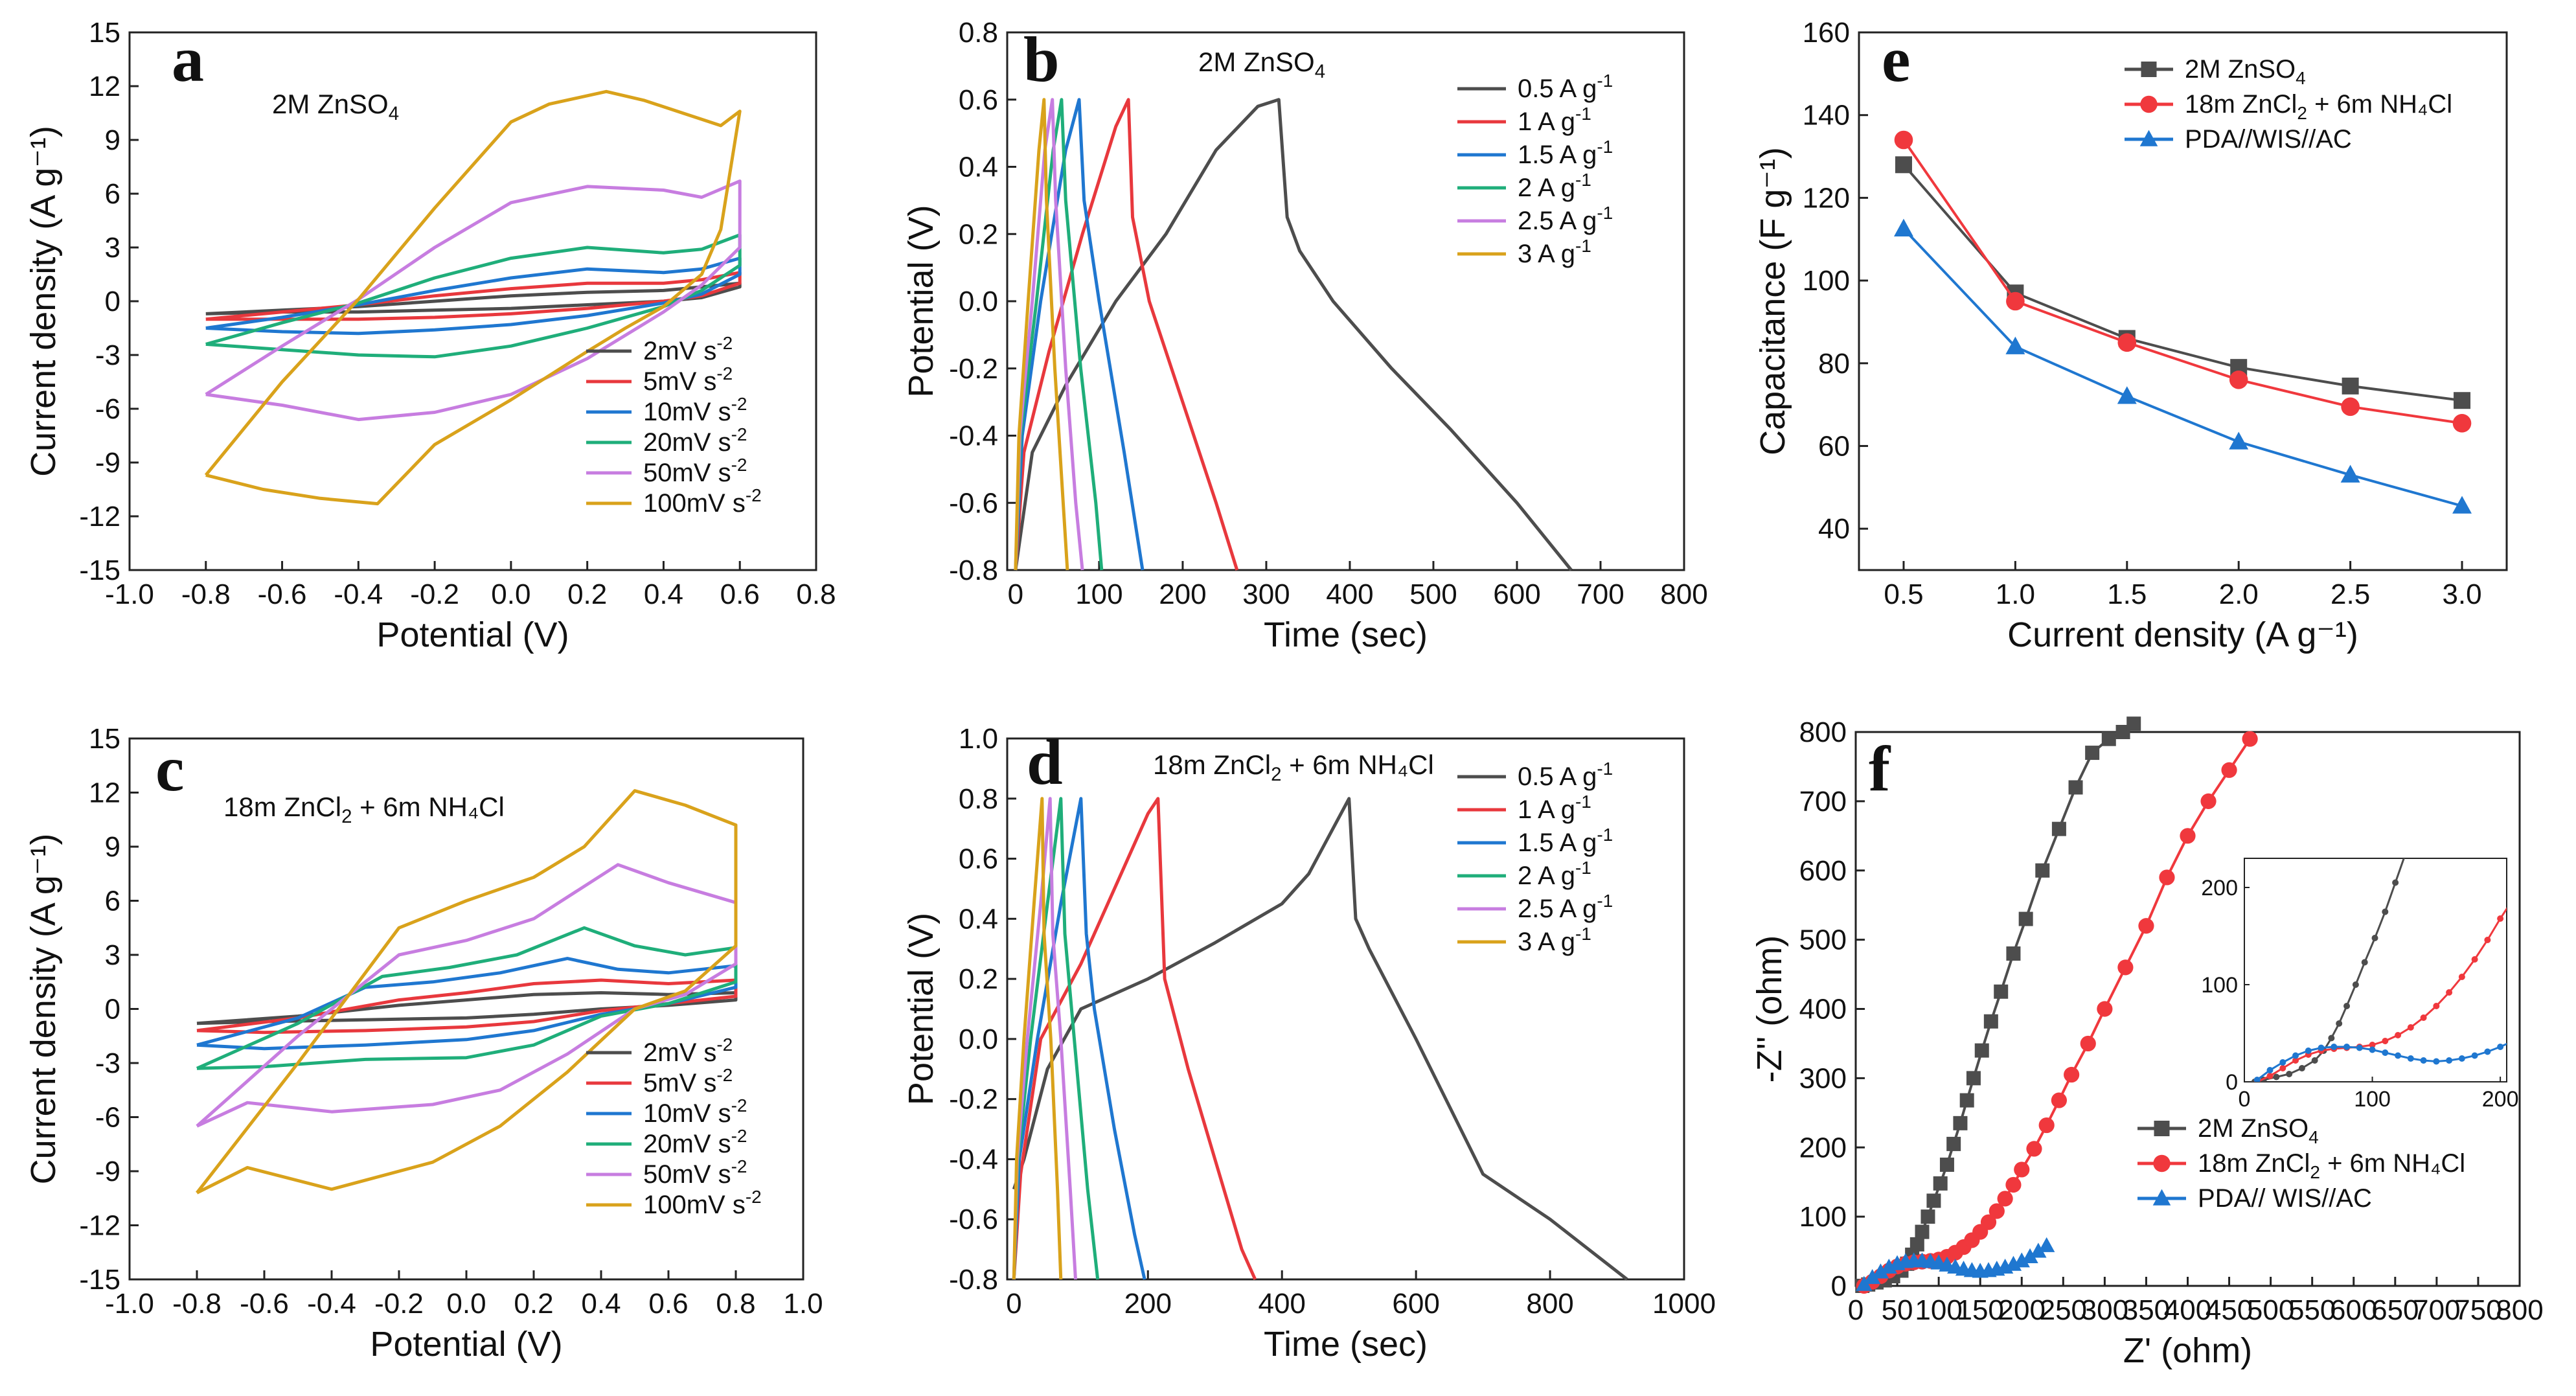  I want to click on x-tick-label: 500, so click(2271, 1310).